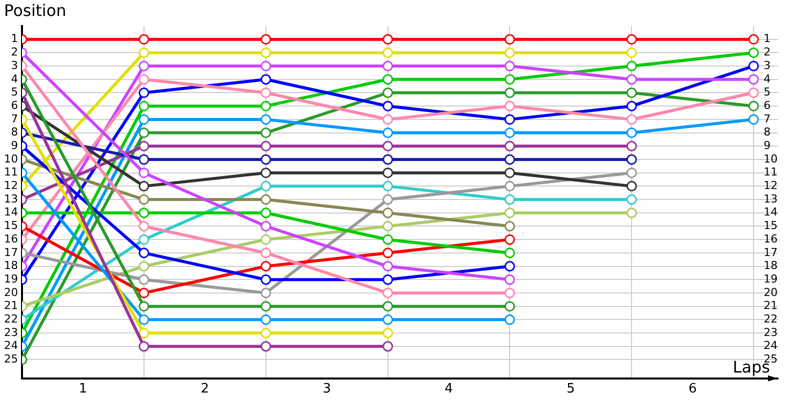 The height and width of the screenshot is (400, 800). What do you see at coordinates (771, 212) in the screenshot?
I see `y2-tick-label: 14` at bounding box center [771, 212].